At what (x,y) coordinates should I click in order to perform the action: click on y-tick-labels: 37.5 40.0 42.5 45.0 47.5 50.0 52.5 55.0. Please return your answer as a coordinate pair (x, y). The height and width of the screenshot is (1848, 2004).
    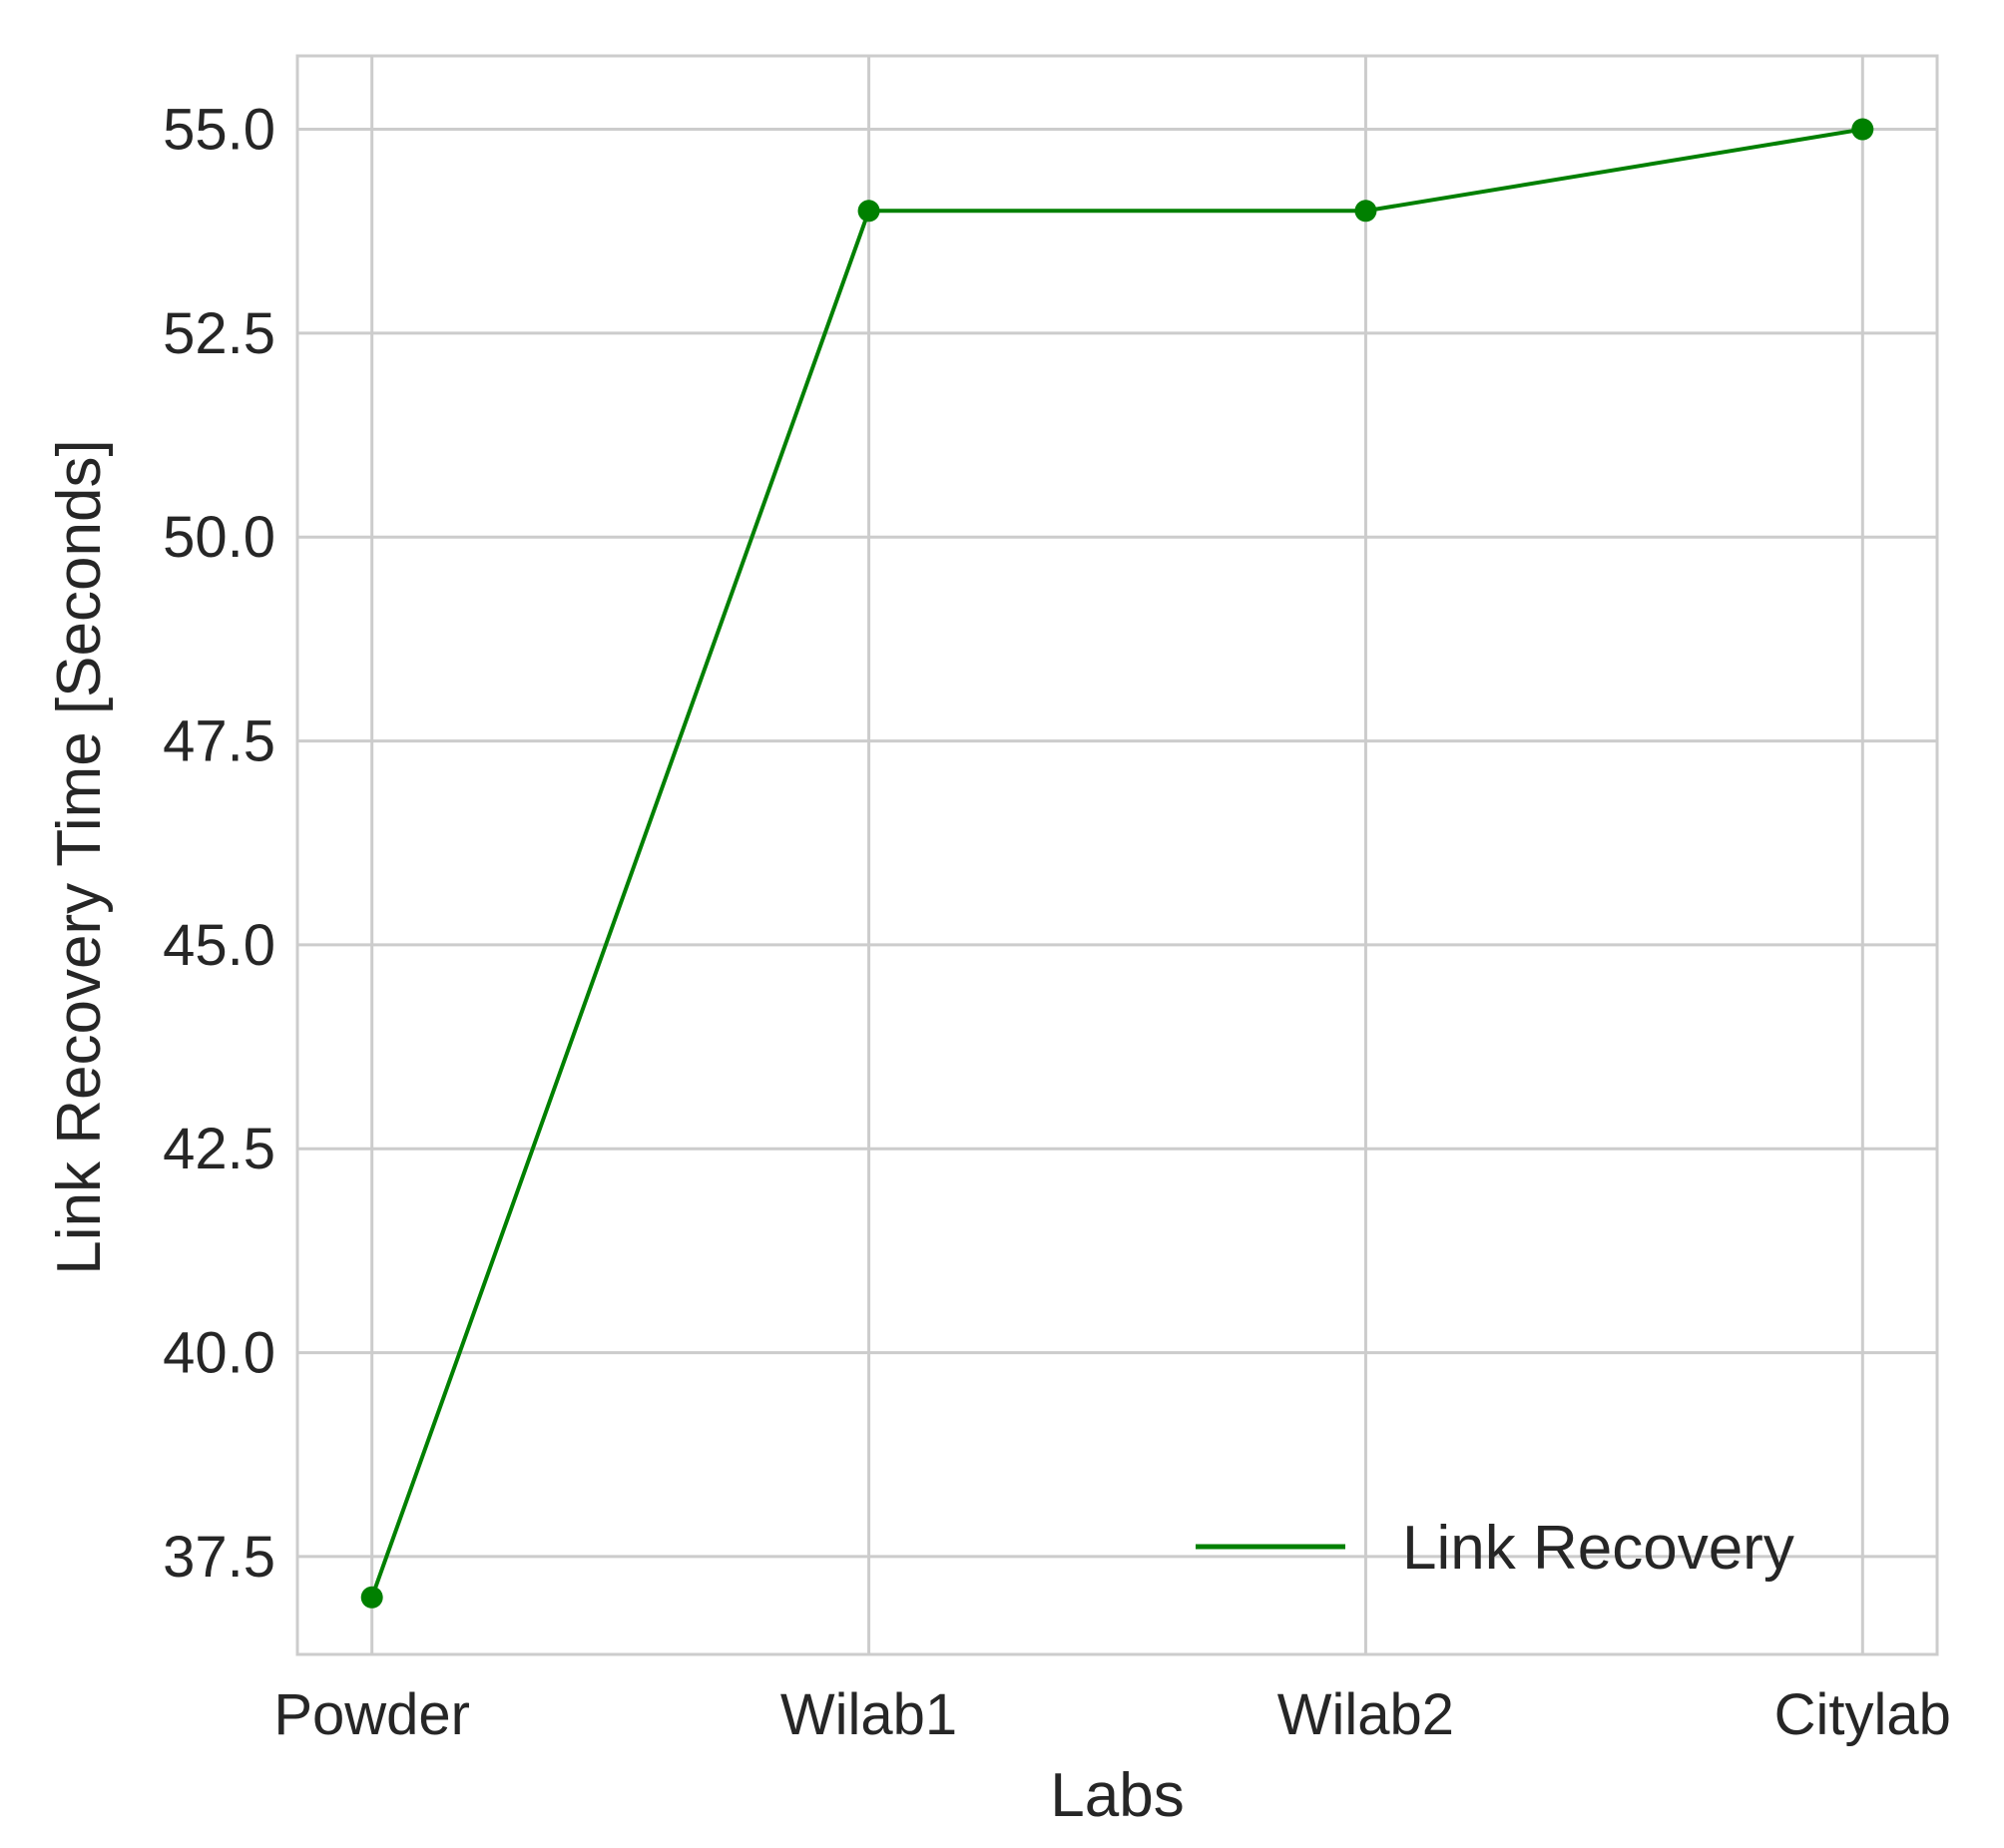
    Looking at the image, I should click on (219, 844).